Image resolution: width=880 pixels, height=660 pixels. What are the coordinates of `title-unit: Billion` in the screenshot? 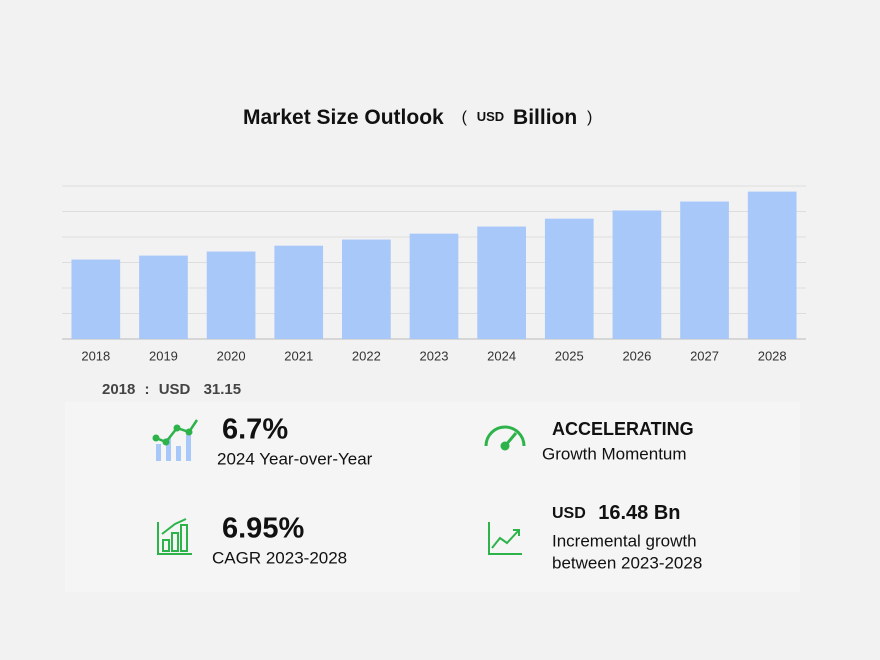 It's located at (545, 117).